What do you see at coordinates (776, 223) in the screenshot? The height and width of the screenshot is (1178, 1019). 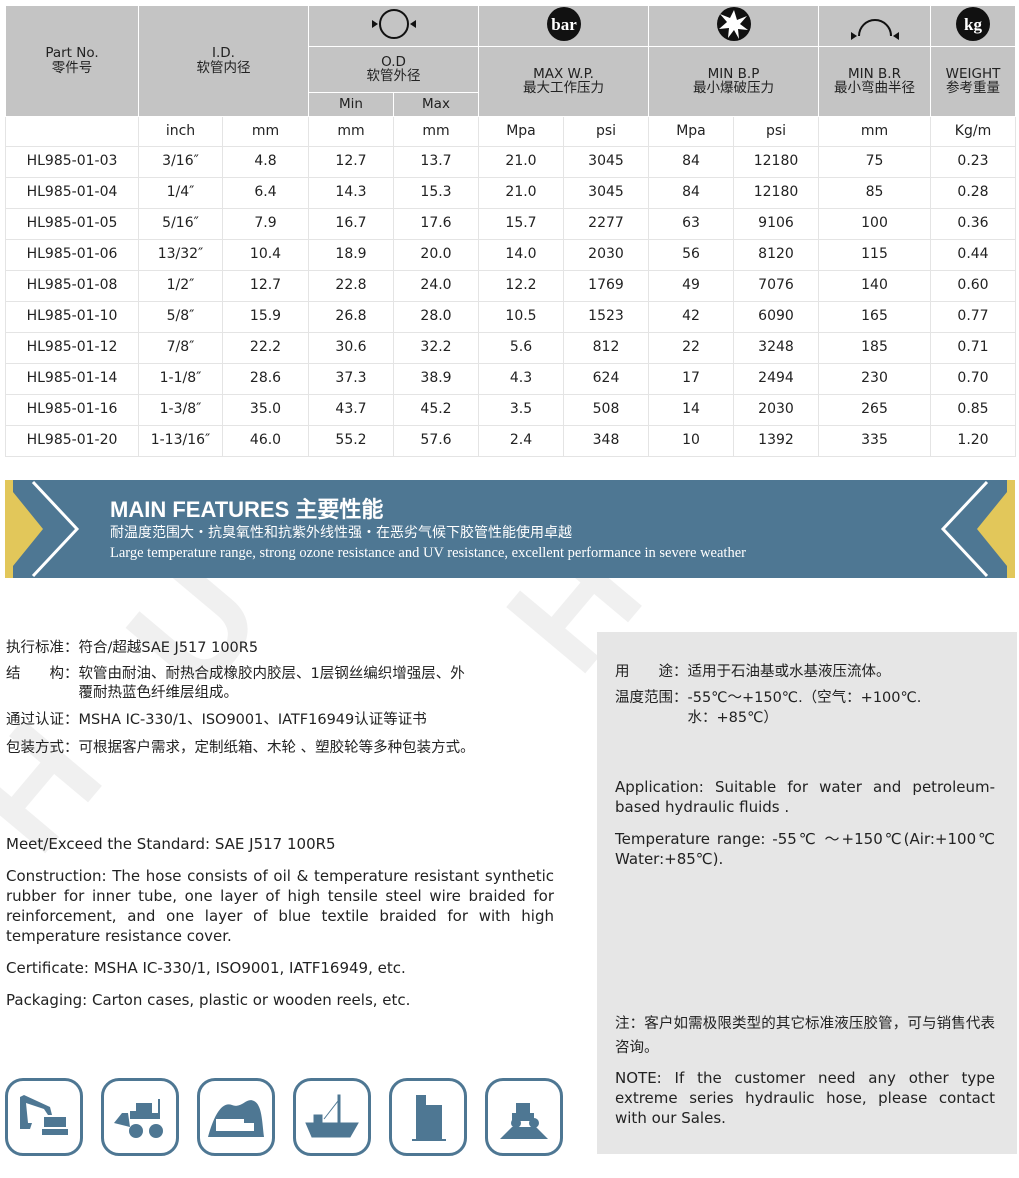 I see `value-cell: 9106` at bounding box center [776, 223].